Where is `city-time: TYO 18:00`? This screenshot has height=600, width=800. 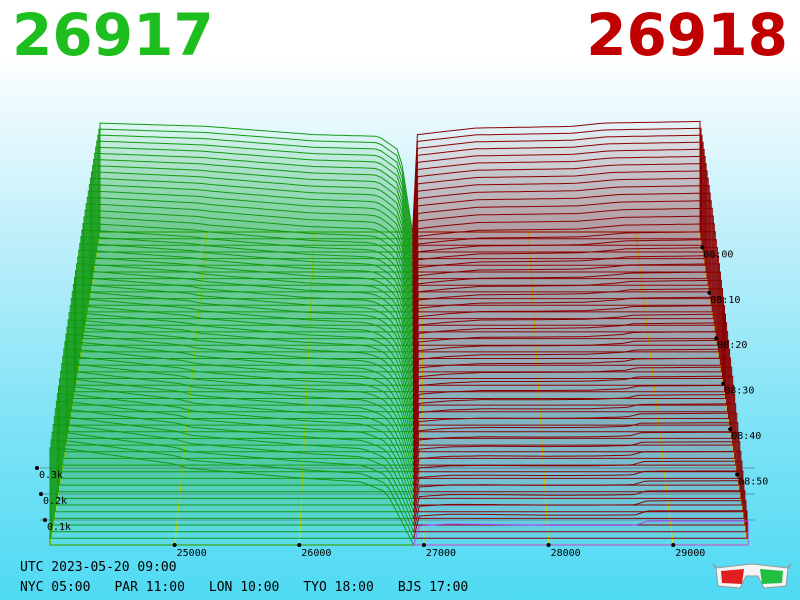
city-time: TYO 18:00 is located at coordinates (338, 587).